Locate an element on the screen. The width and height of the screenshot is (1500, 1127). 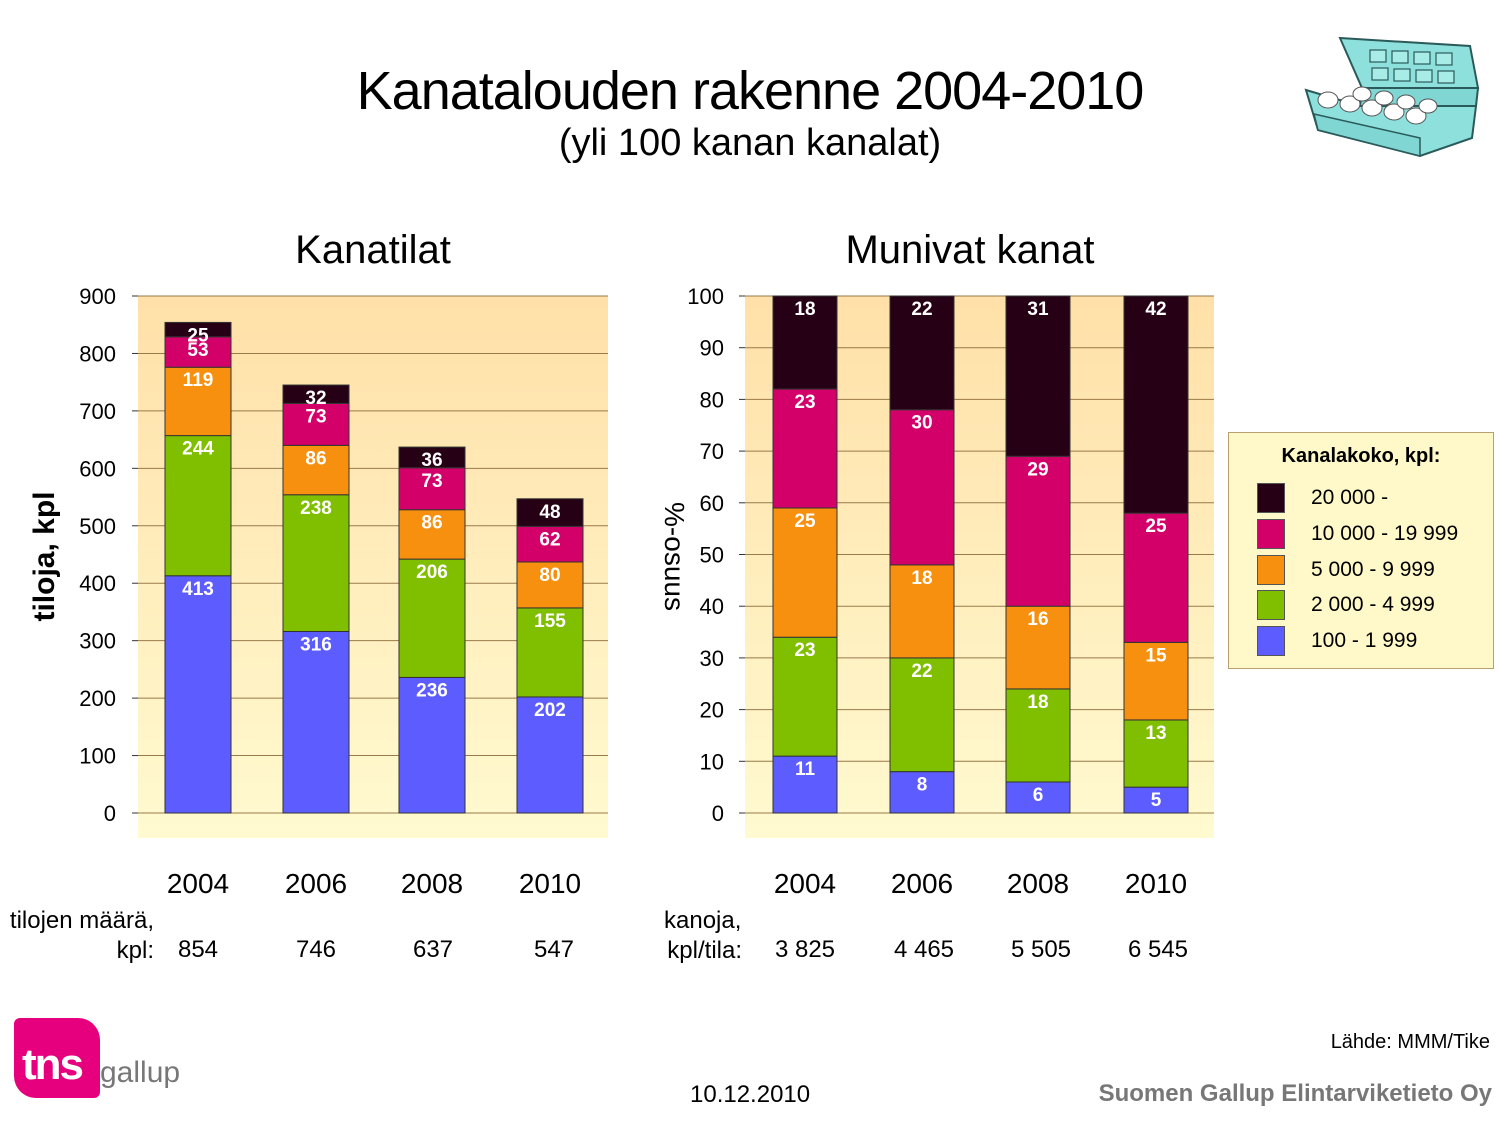
y-tick-label: 10 is located at coordinates (712, 761).